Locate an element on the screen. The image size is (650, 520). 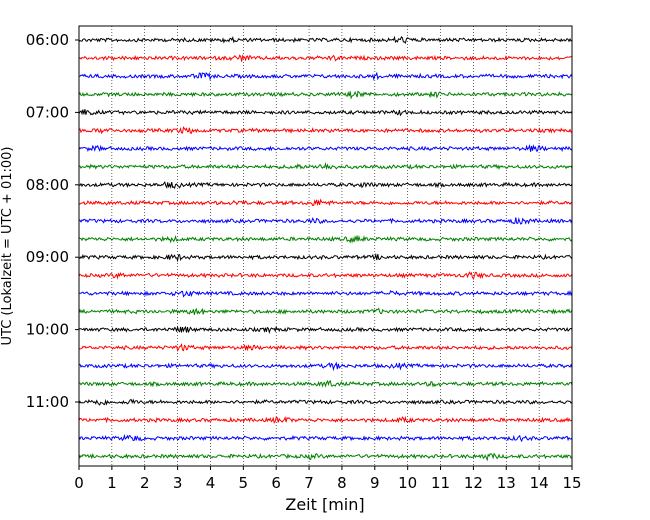
x-tick-label: 14 is located at coordinates (539, 483).